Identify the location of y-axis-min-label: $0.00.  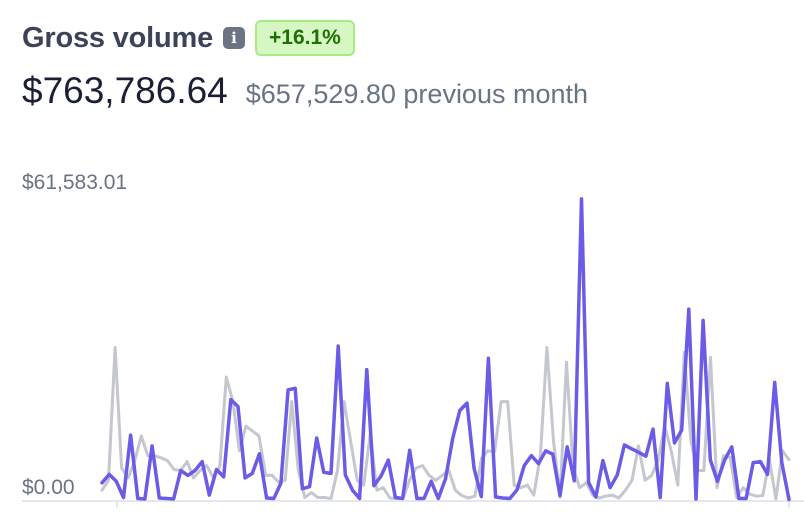
(48, 487).